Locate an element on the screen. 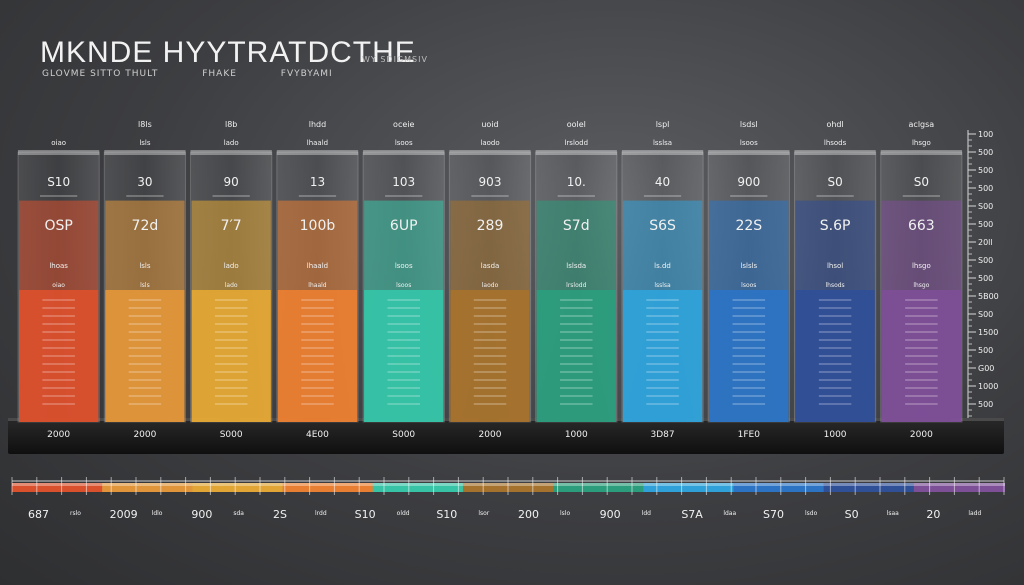 The width and height of the screenshot is (1024, 585). top-label: ohdl is located at coordinates (834, 124).